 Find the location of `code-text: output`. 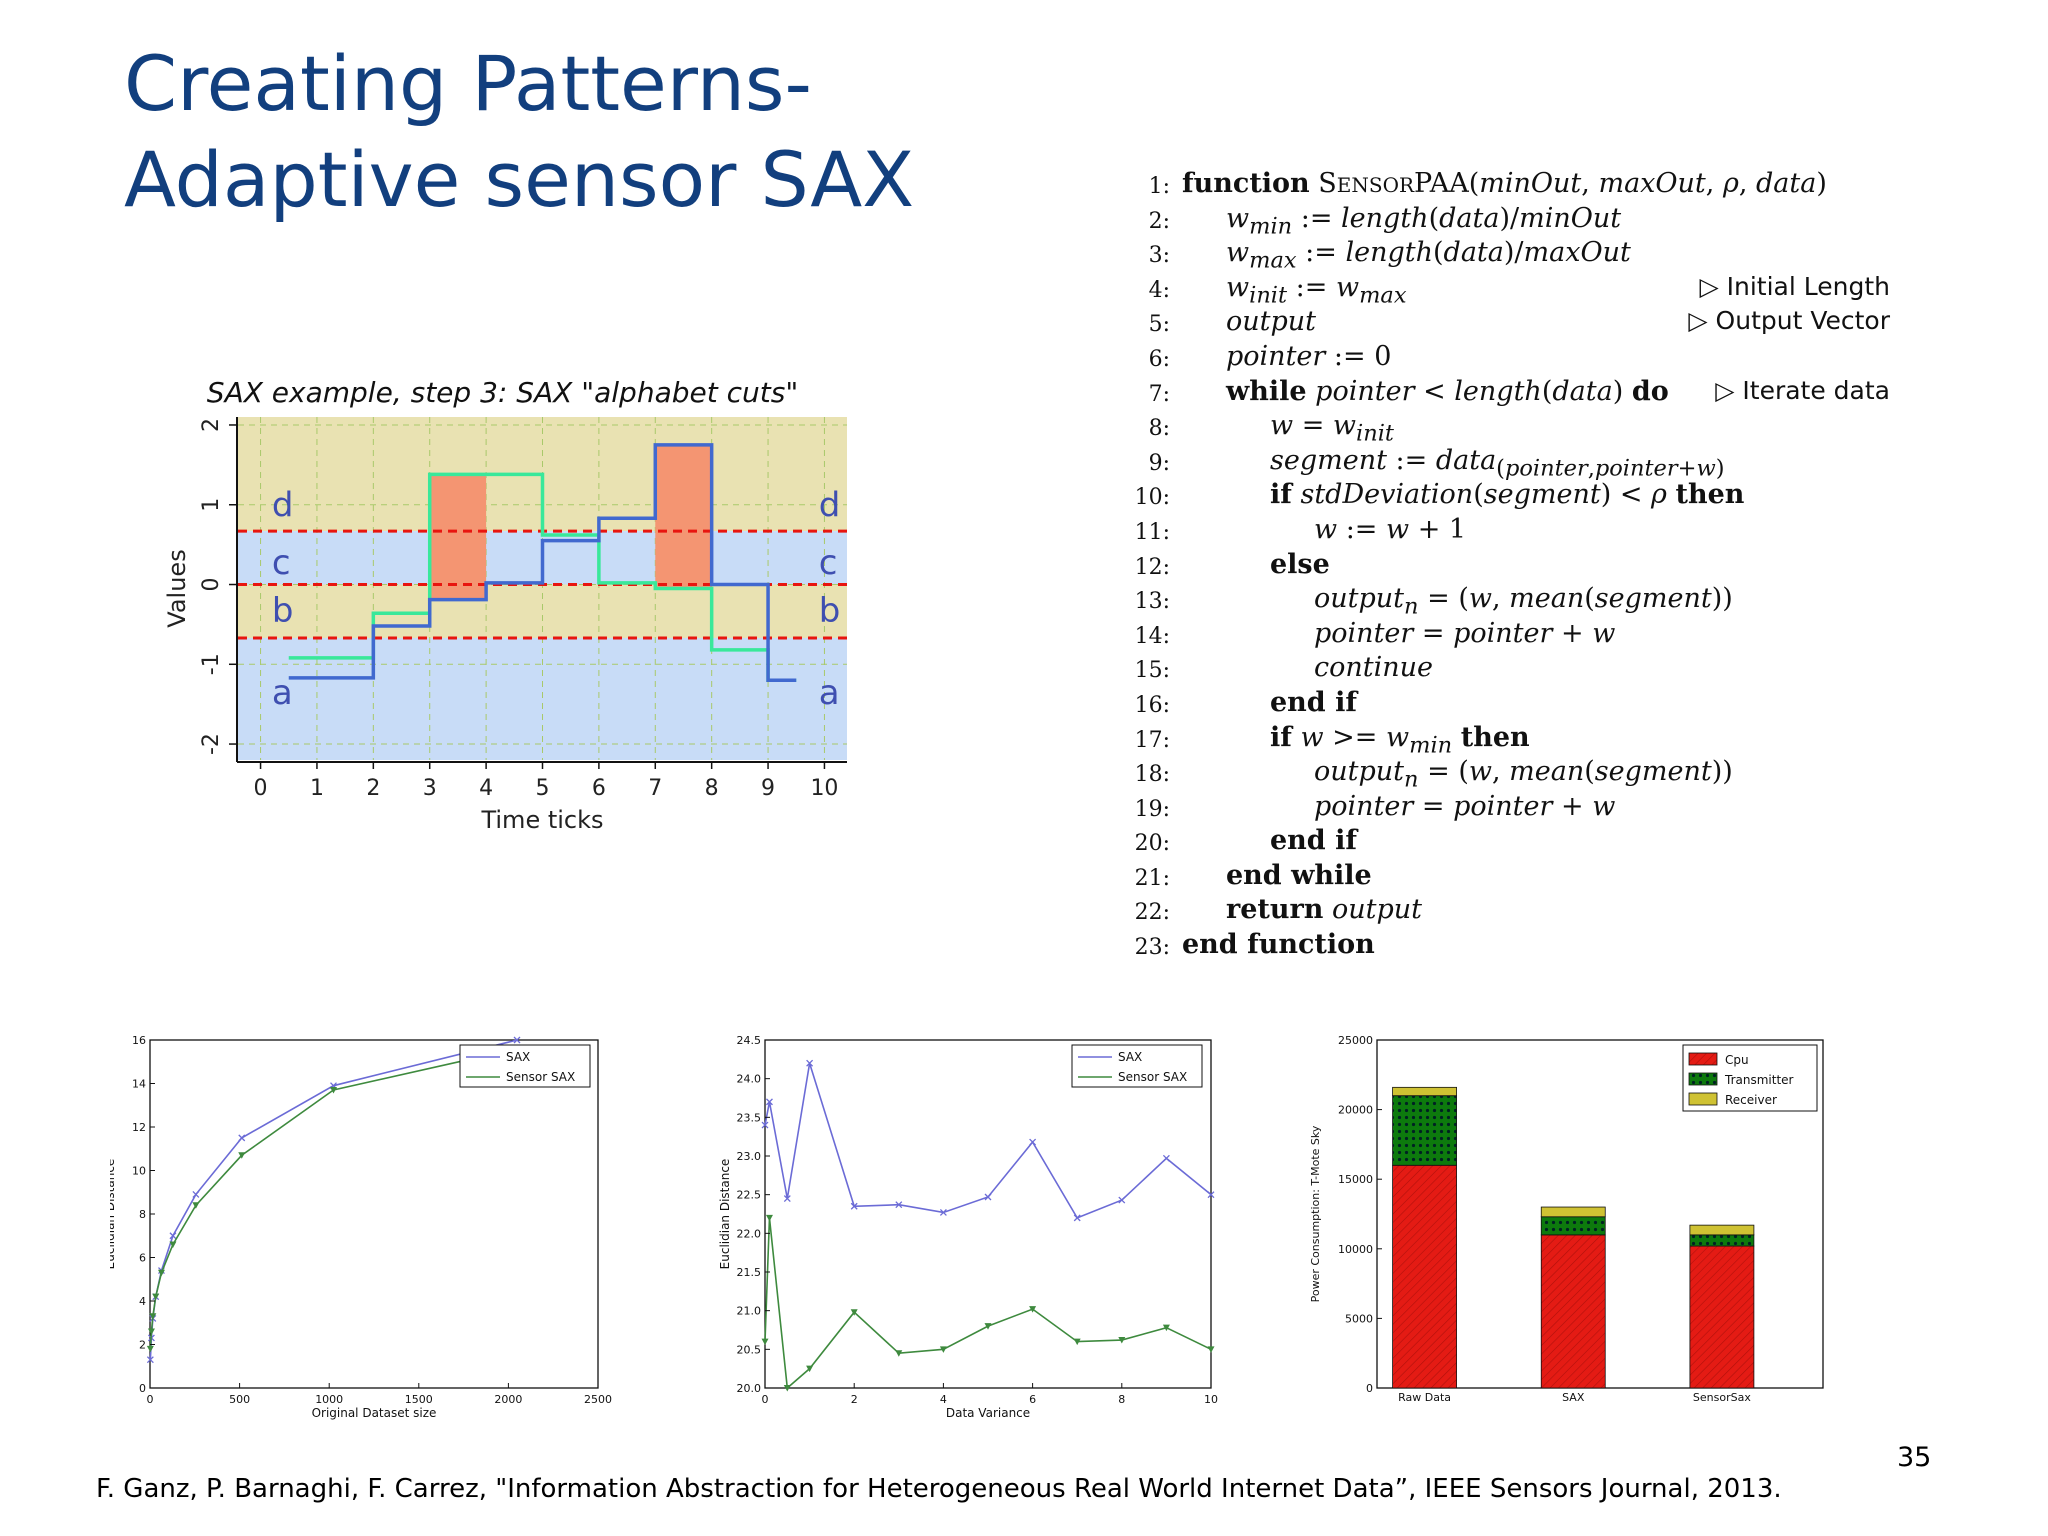

code-text: output is located at coordinates (1271, 322).